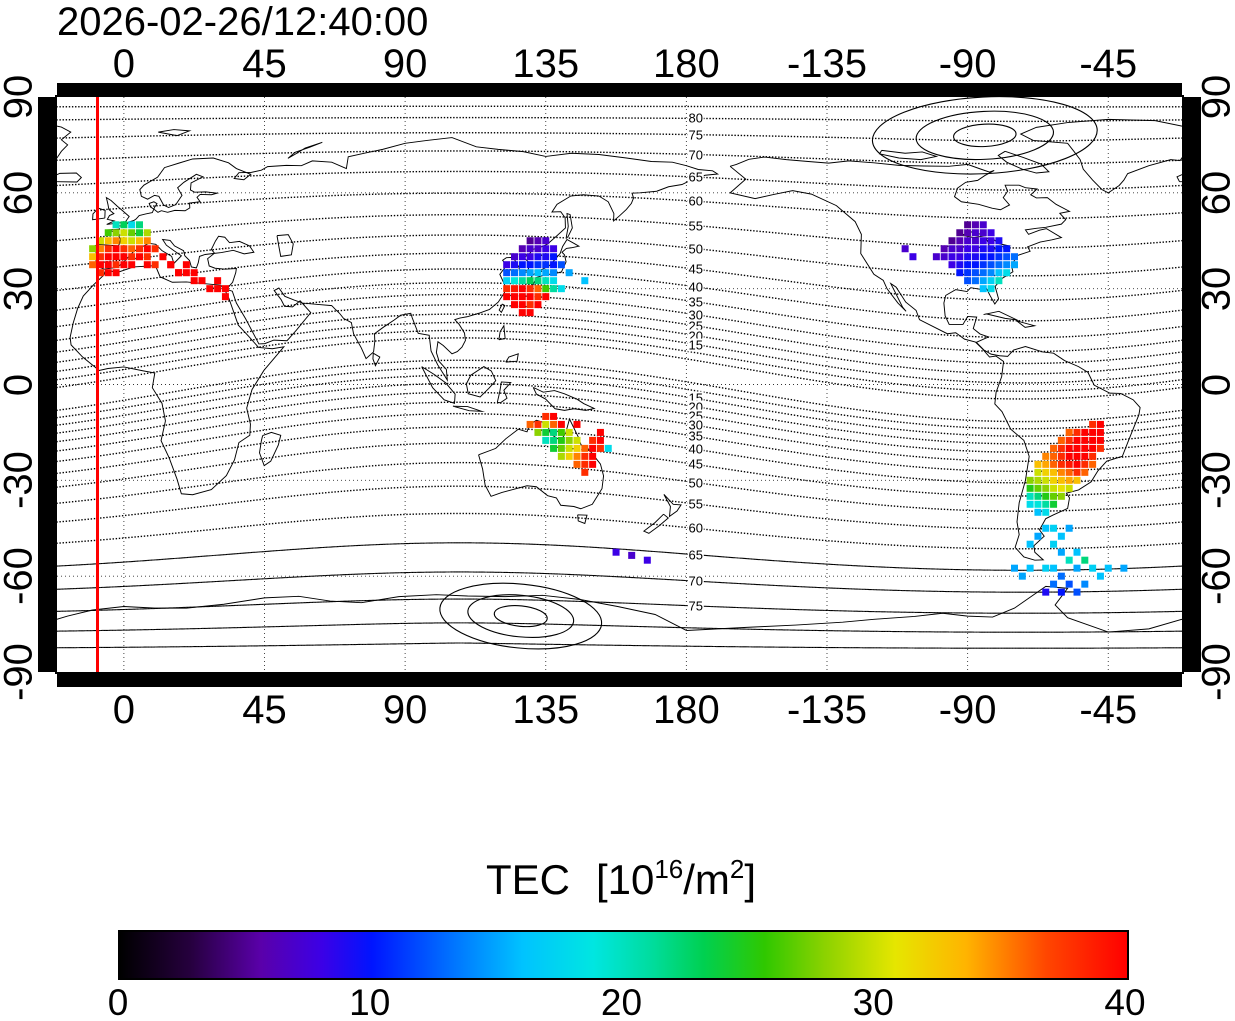  What do you see at coordinates (619, 680) in the screenshot?
I see `axis-bar-bottom` at bounding box center [619, 680].